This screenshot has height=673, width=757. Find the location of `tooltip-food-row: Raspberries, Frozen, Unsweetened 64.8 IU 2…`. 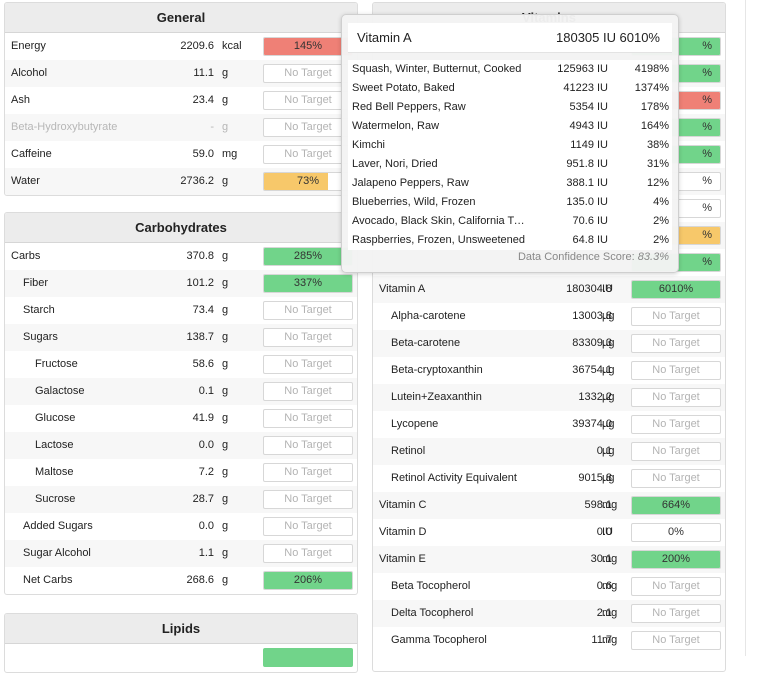

tooltip-food-row: Raspberries, Frozen, Unsweetened 64.8 IU 2… is located at coordinates (510, 240).